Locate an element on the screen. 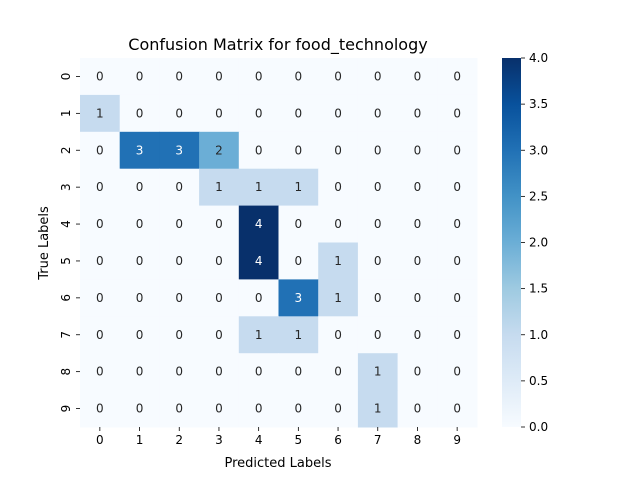 This screenshot has height=480, width=640. y-axis-label: True Labels is located at coordinates (44, 243).